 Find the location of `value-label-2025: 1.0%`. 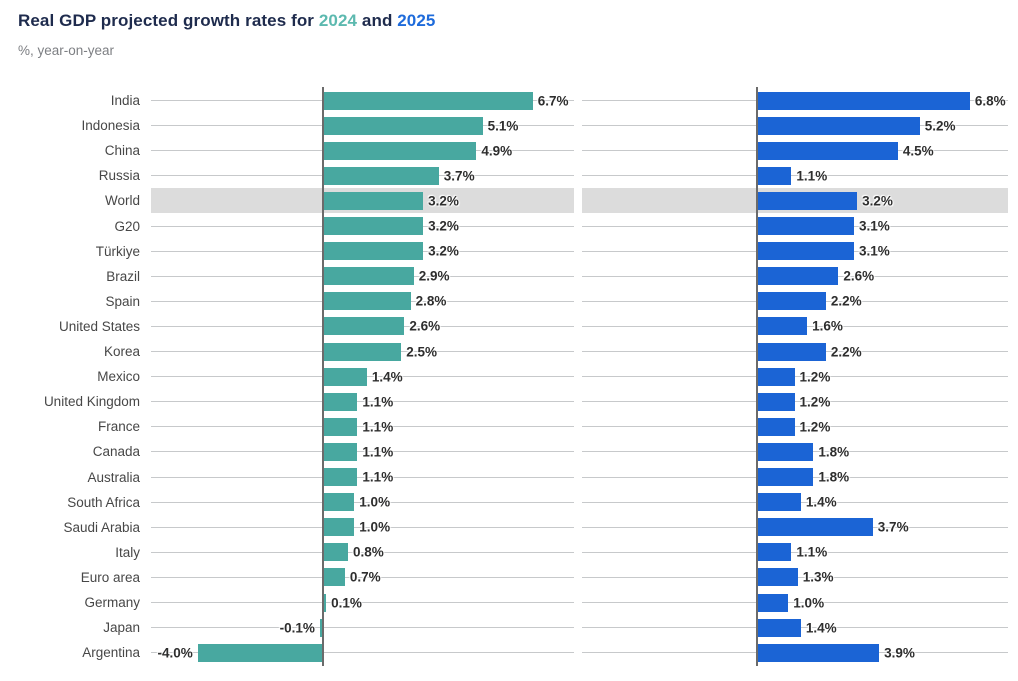

value-label-2025: 1.0% is located at coordinates (809, 603).